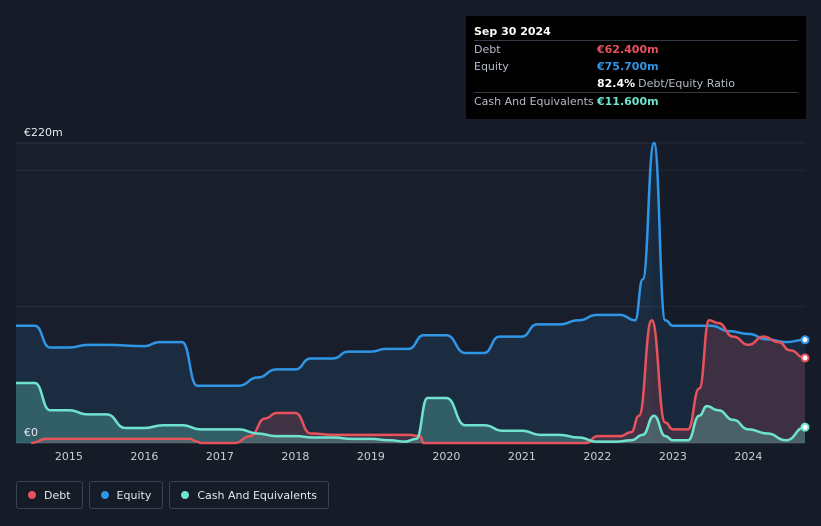 The width and height of the screenshot is (821, 526). What do you see at coordinates (57, 495) in the screenshot?
I see `legend-debt-label: Debt` at bounding box center [57, 495].